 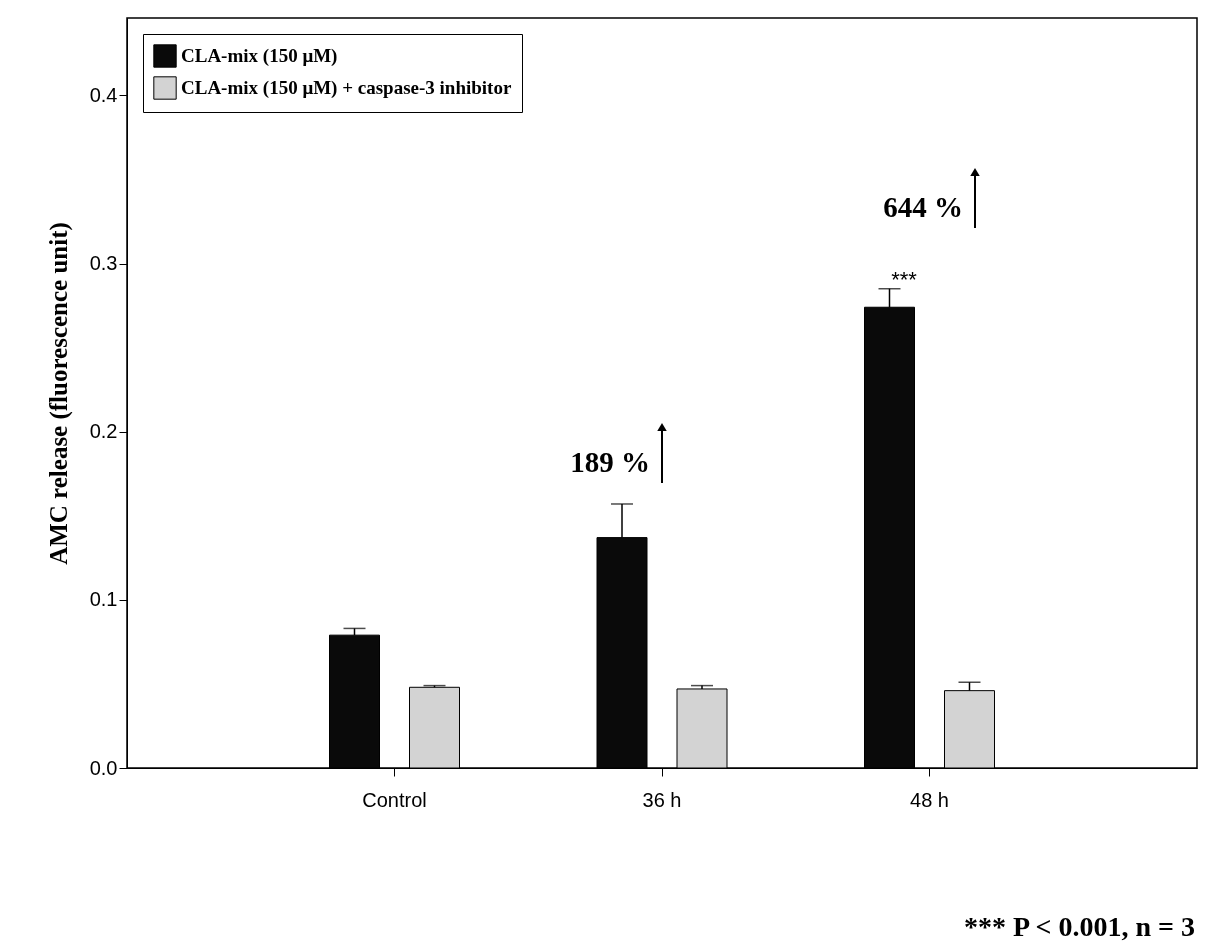 What do you see at coordinates (1079, 926) in the screenshot?
I see `text: *** P < 0.001, n = 3` at bounding box center [1079, 926].